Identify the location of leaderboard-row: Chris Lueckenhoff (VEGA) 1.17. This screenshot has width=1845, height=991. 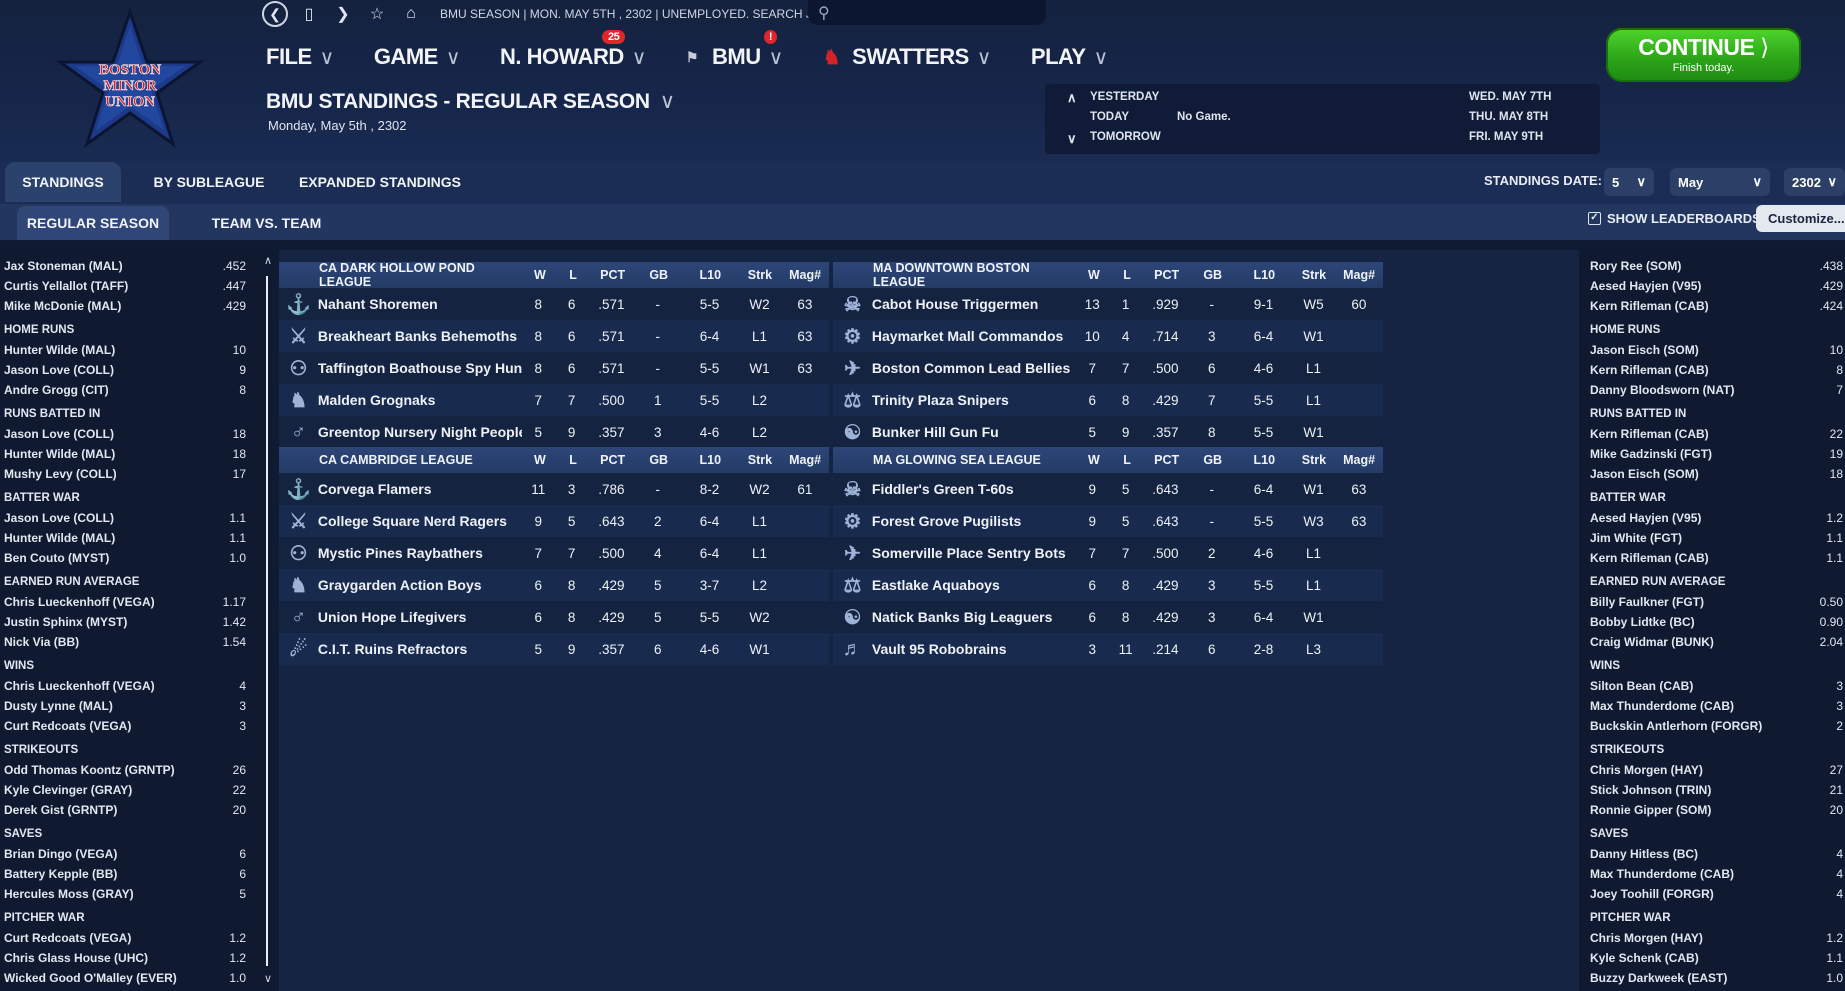
(136, 602).